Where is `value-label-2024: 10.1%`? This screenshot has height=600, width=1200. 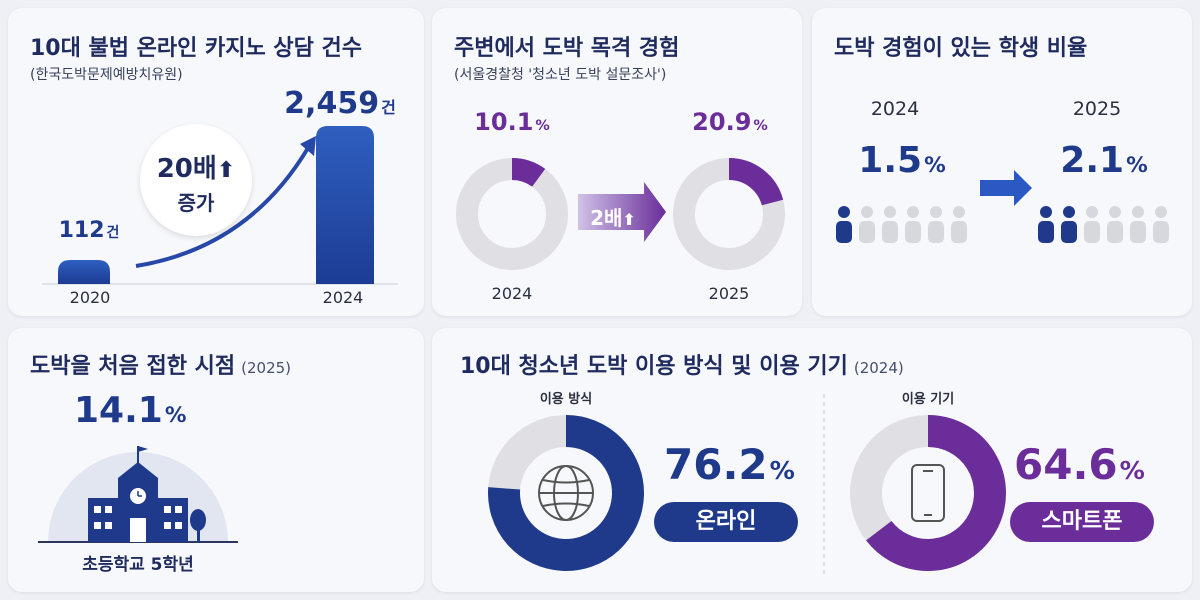 value-label-2024: 10.1% is located at coordinates (512, 122).